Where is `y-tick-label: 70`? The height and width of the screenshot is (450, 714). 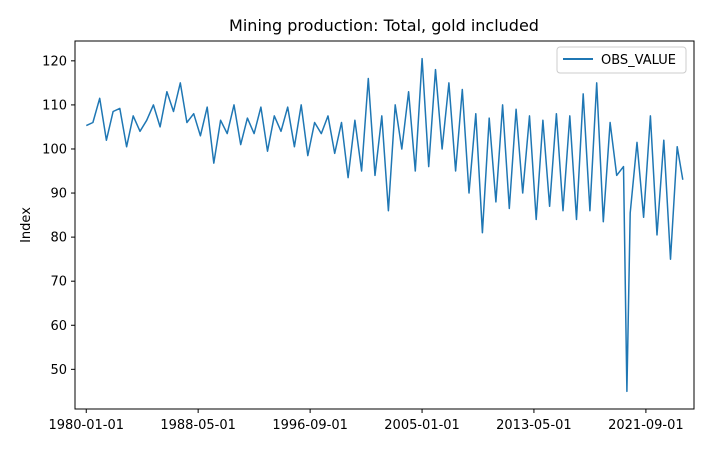 y-tick-label: 70 is located at coordinates (58, 282).